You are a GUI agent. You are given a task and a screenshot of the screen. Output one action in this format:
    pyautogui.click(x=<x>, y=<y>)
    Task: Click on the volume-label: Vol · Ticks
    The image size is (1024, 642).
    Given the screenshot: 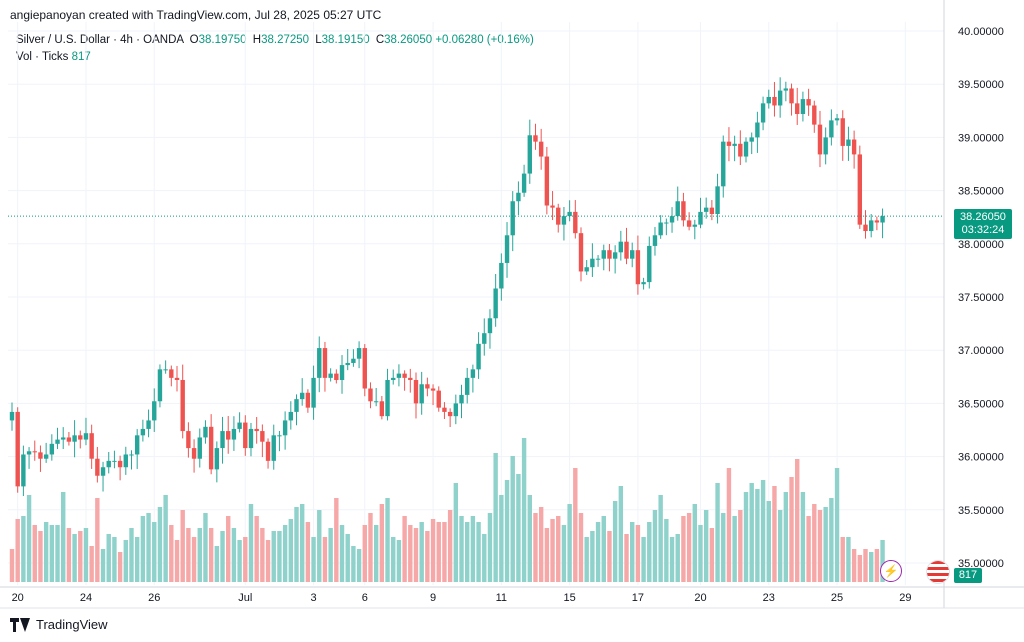 What is the action you would take?
    pyautogui.click(x=42, y=57)
    